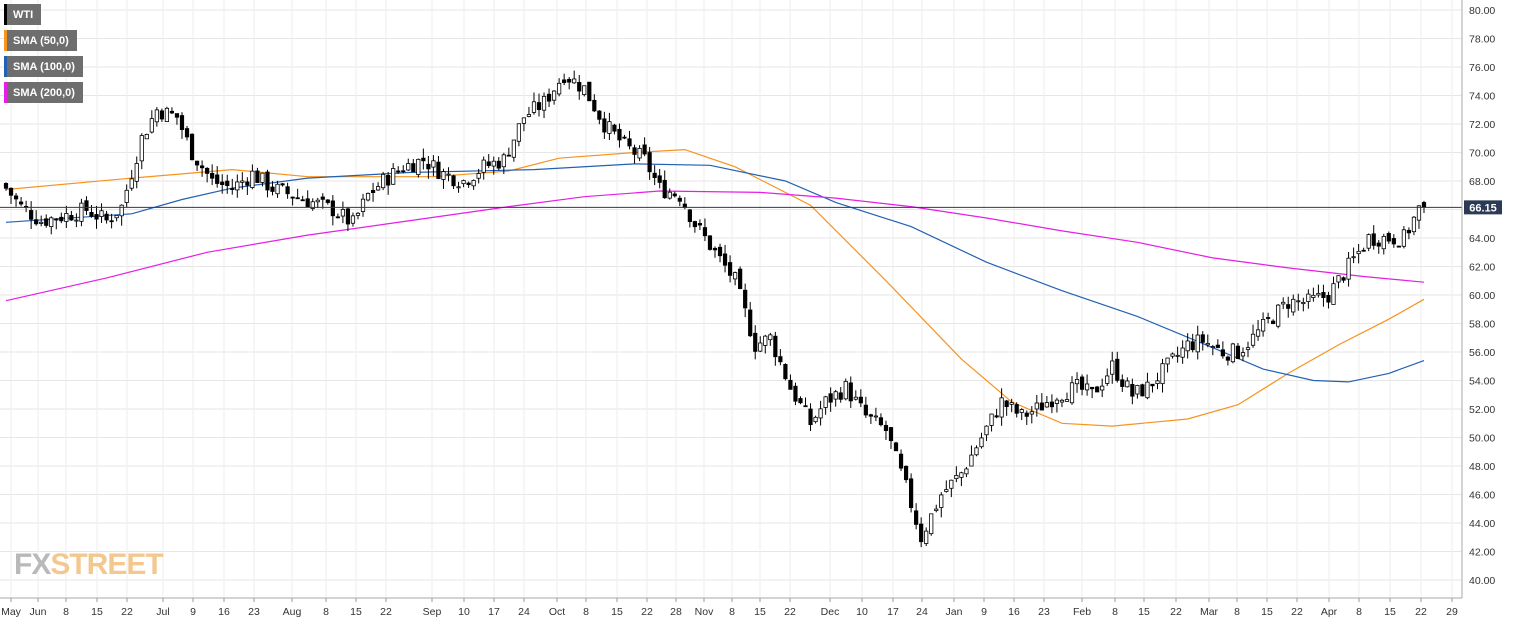 This screenshot has width=1534, height=626. I want to click on legend-sma-50: SMA (50,0), so click(40, 40).